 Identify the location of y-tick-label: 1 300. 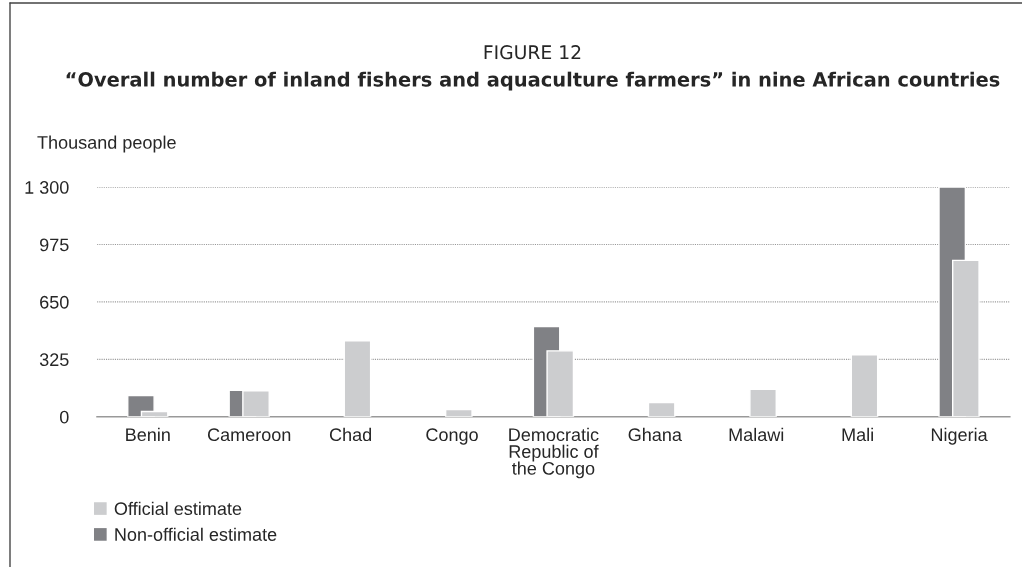
(47, 187).